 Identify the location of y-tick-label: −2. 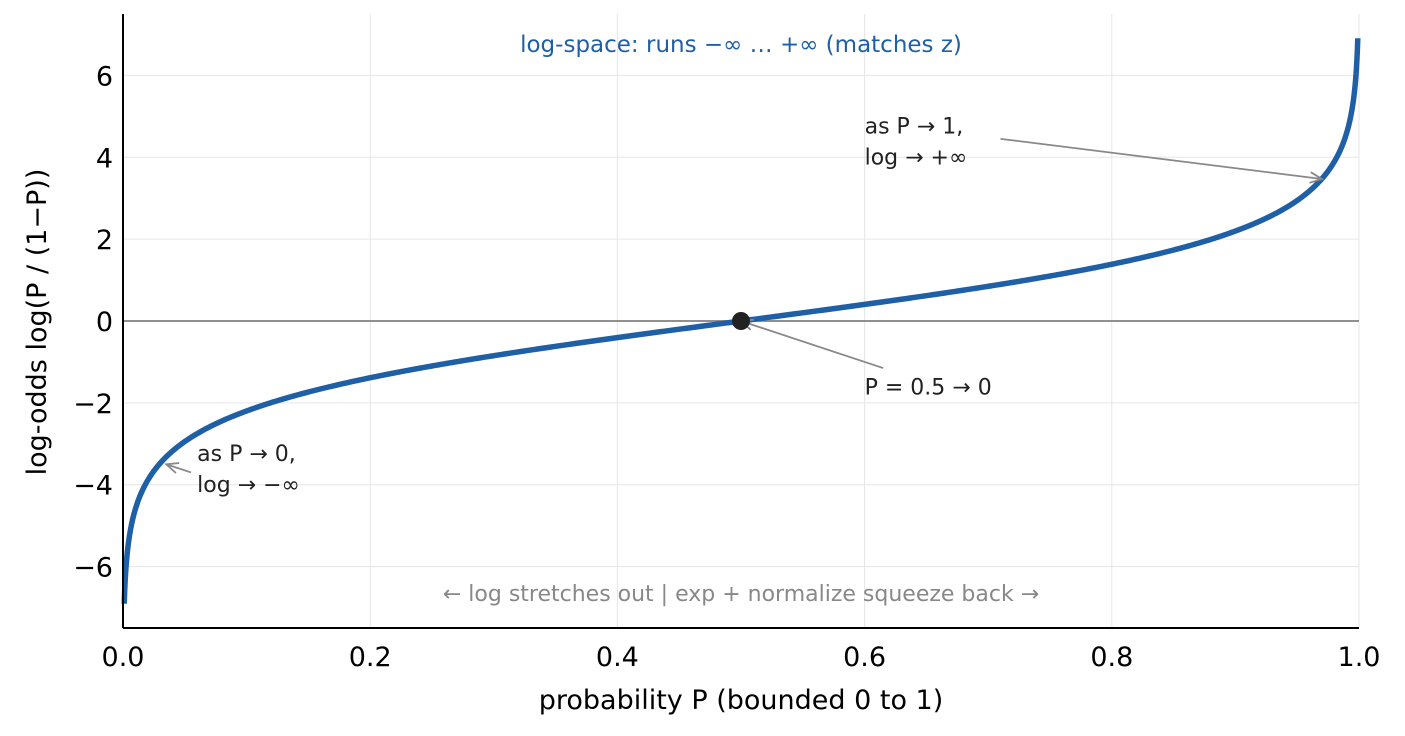
(93, 404).